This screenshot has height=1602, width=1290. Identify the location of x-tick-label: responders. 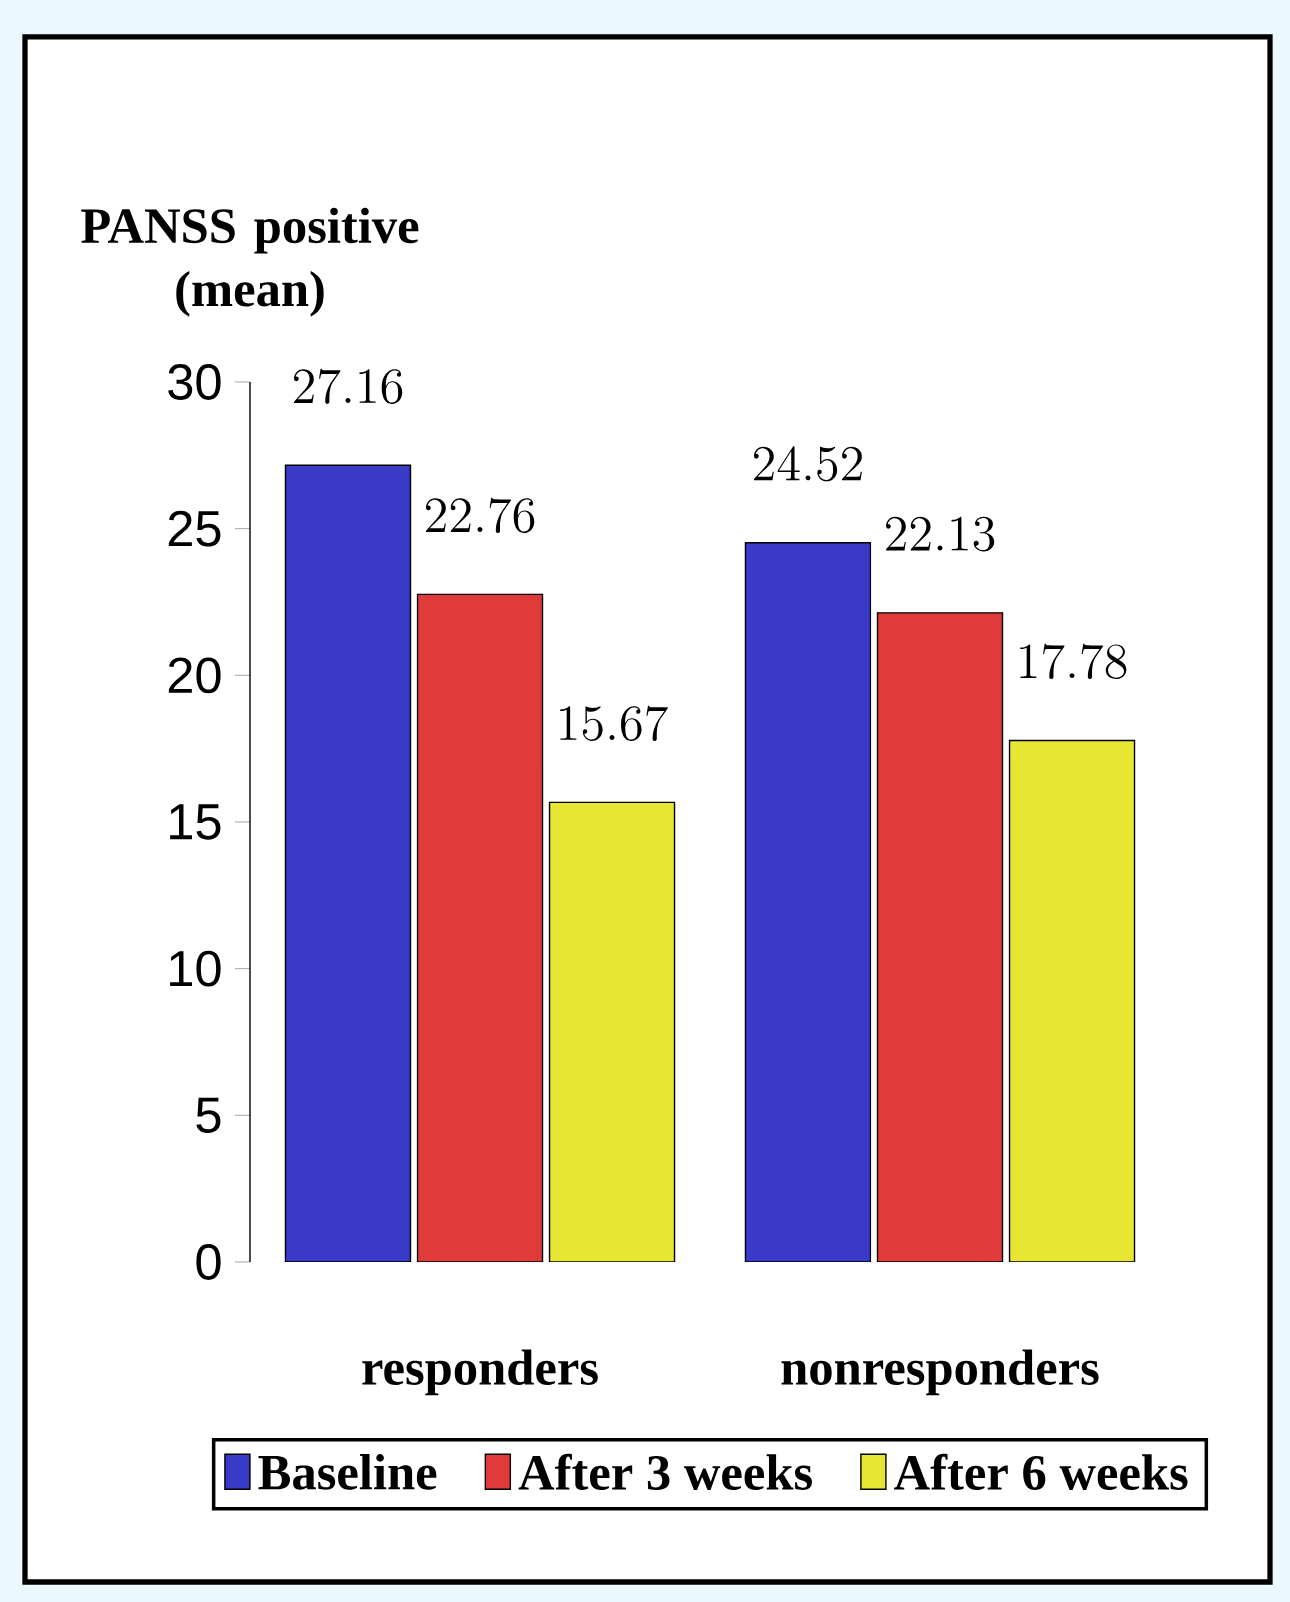
(480, 1372).